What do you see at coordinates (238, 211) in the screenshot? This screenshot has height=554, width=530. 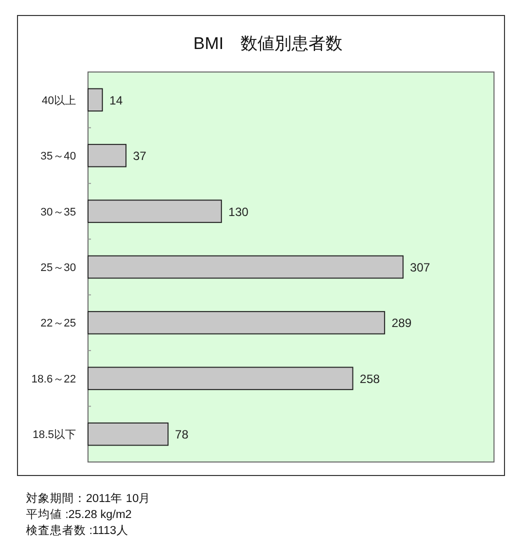 I see `data-label: 130` at bounding box center [238, 211].